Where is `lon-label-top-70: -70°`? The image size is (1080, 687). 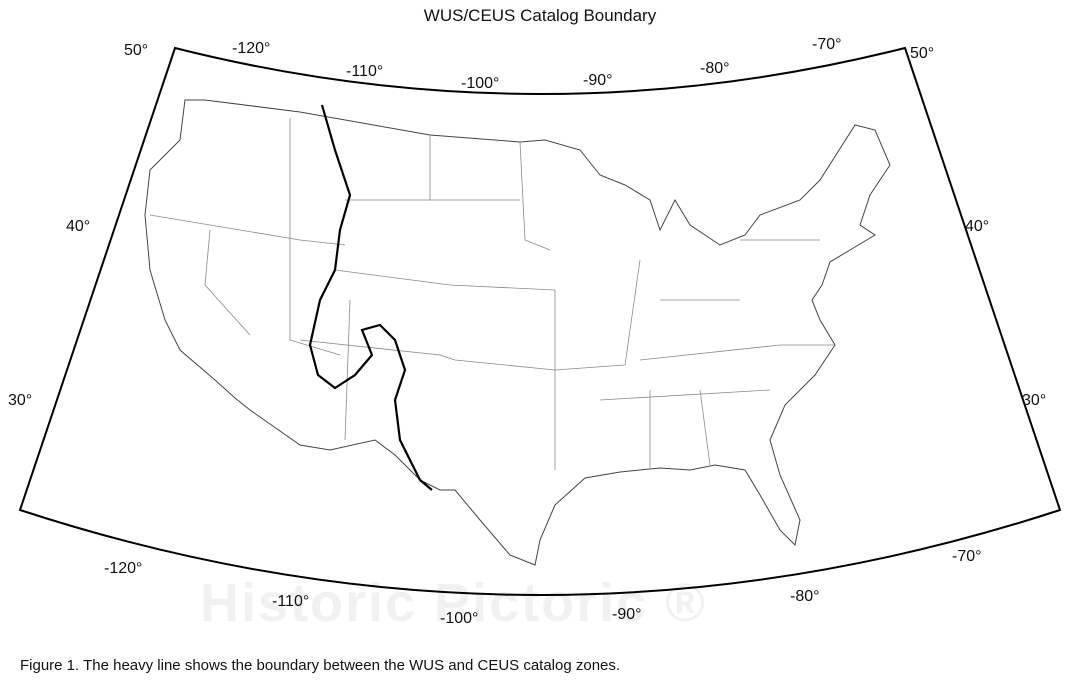
lon-label-top-70: -70° is located at coordinates (827, 44).